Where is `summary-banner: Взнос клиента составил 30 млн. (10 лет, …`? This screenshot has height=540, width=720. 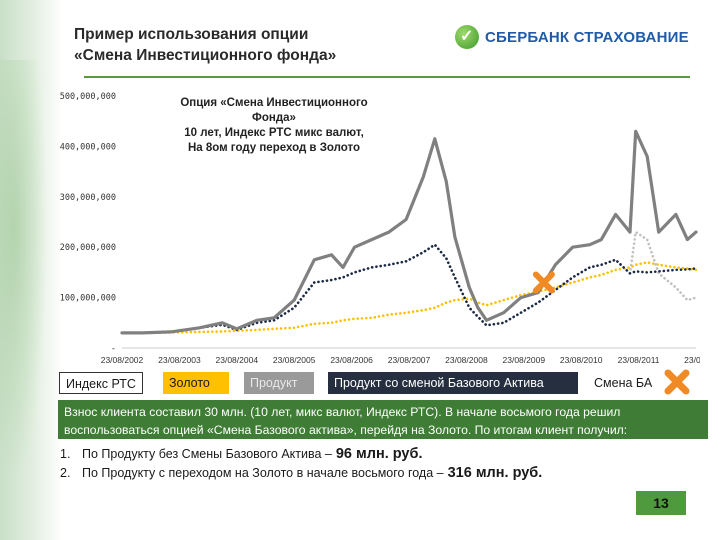
summary-banner: Взнос клиента составил 30 млн. (10 лет, … is located at coordinates (383, 419).